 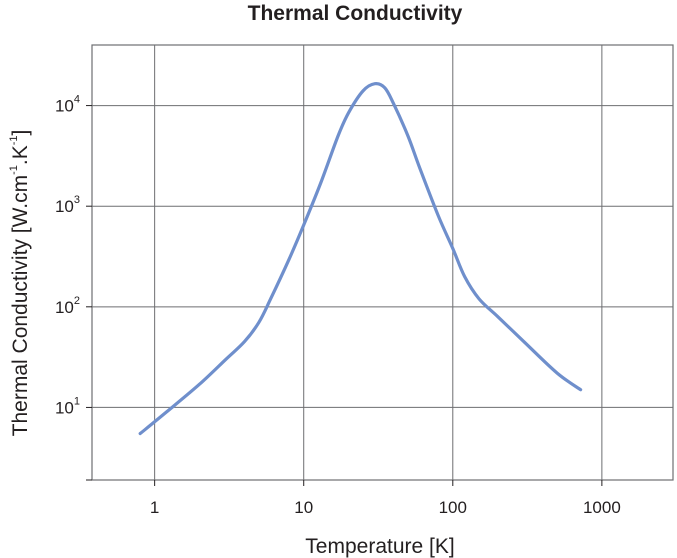 I want to click on x-axis-label: Temperature [K], so click(x=379, y=546).